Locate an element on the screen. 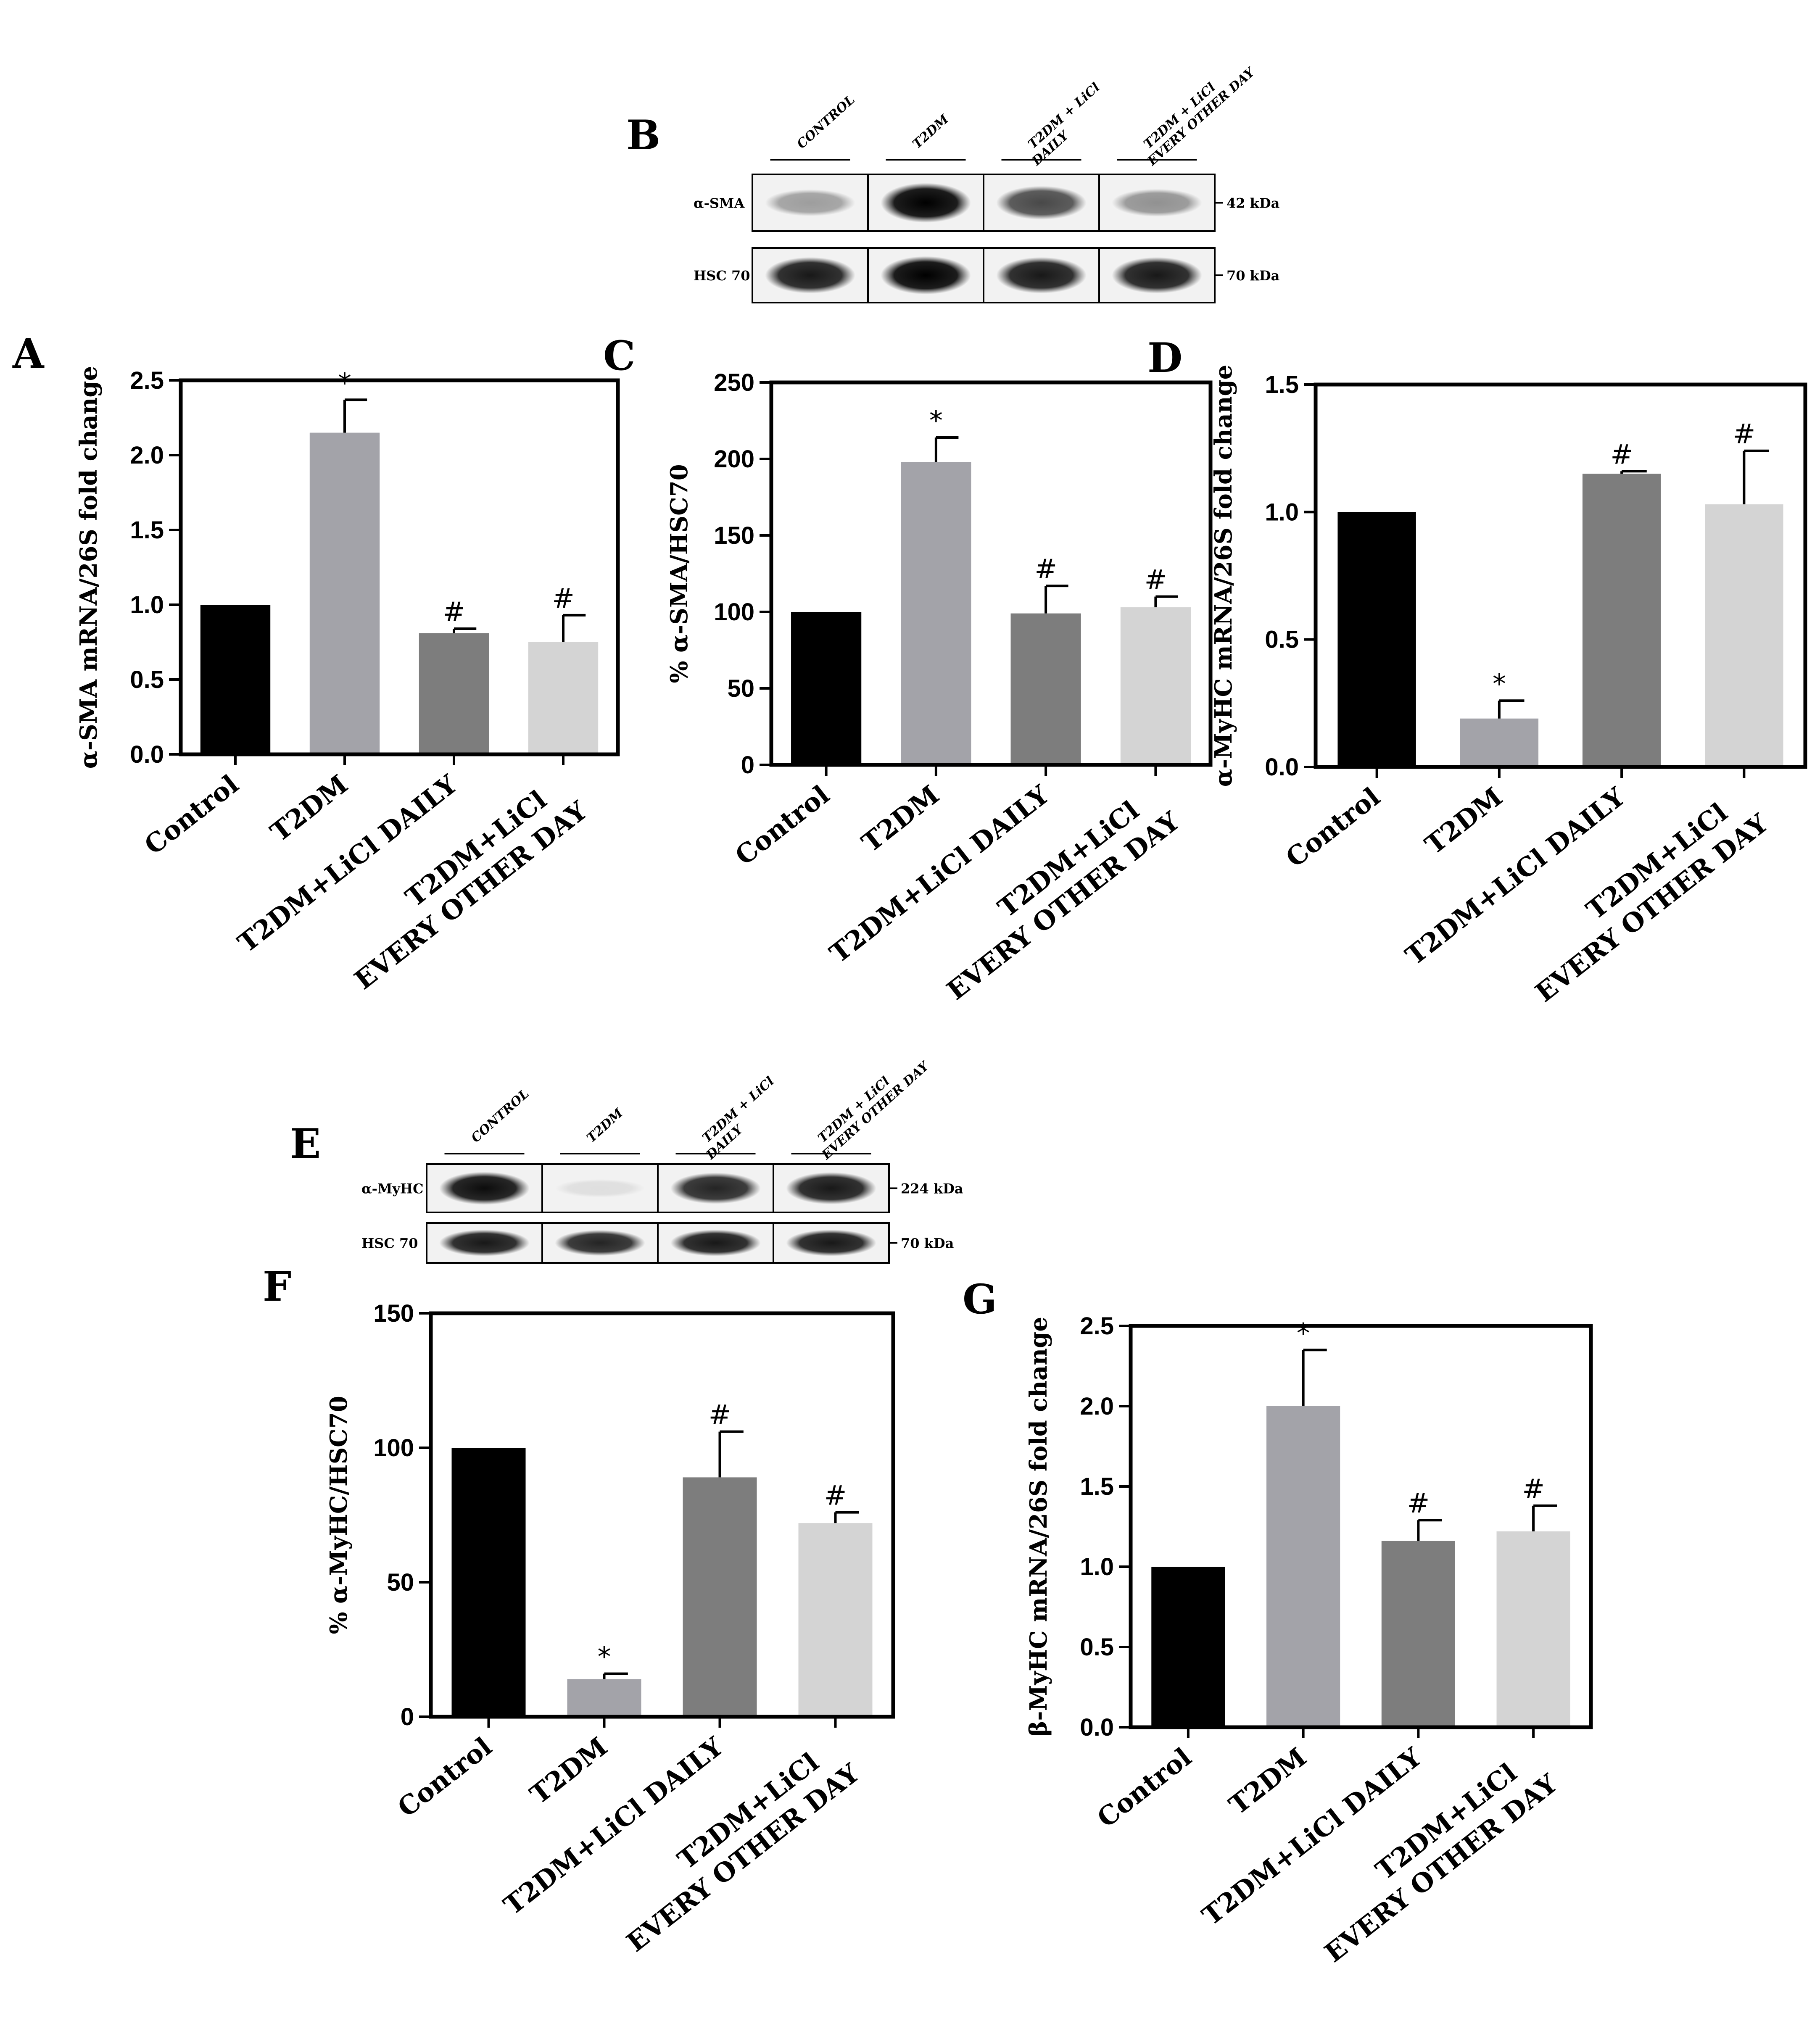 The width and height of the screenshot is (1820, 2021). blot-row: α-MyHC 224 kDa is located at coordinates (662, 1188).